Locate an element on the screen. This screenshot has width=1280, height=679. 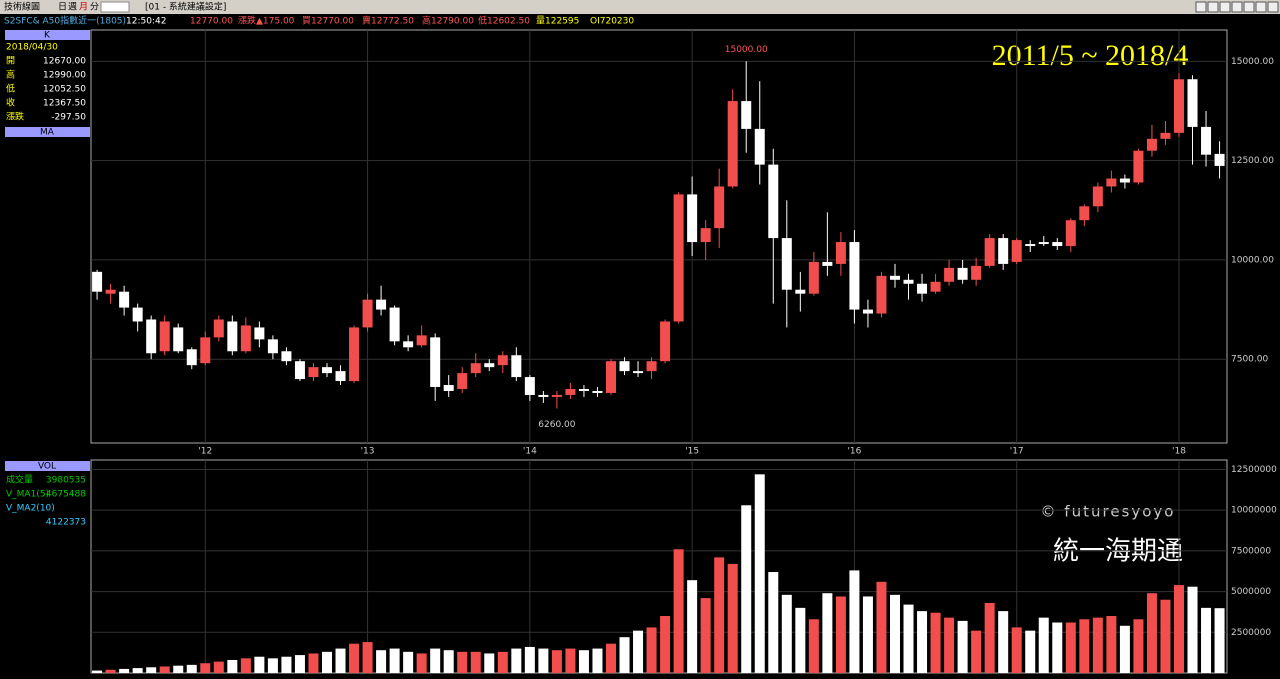
time: 12:50:42 is located at coordinates (146, 22).